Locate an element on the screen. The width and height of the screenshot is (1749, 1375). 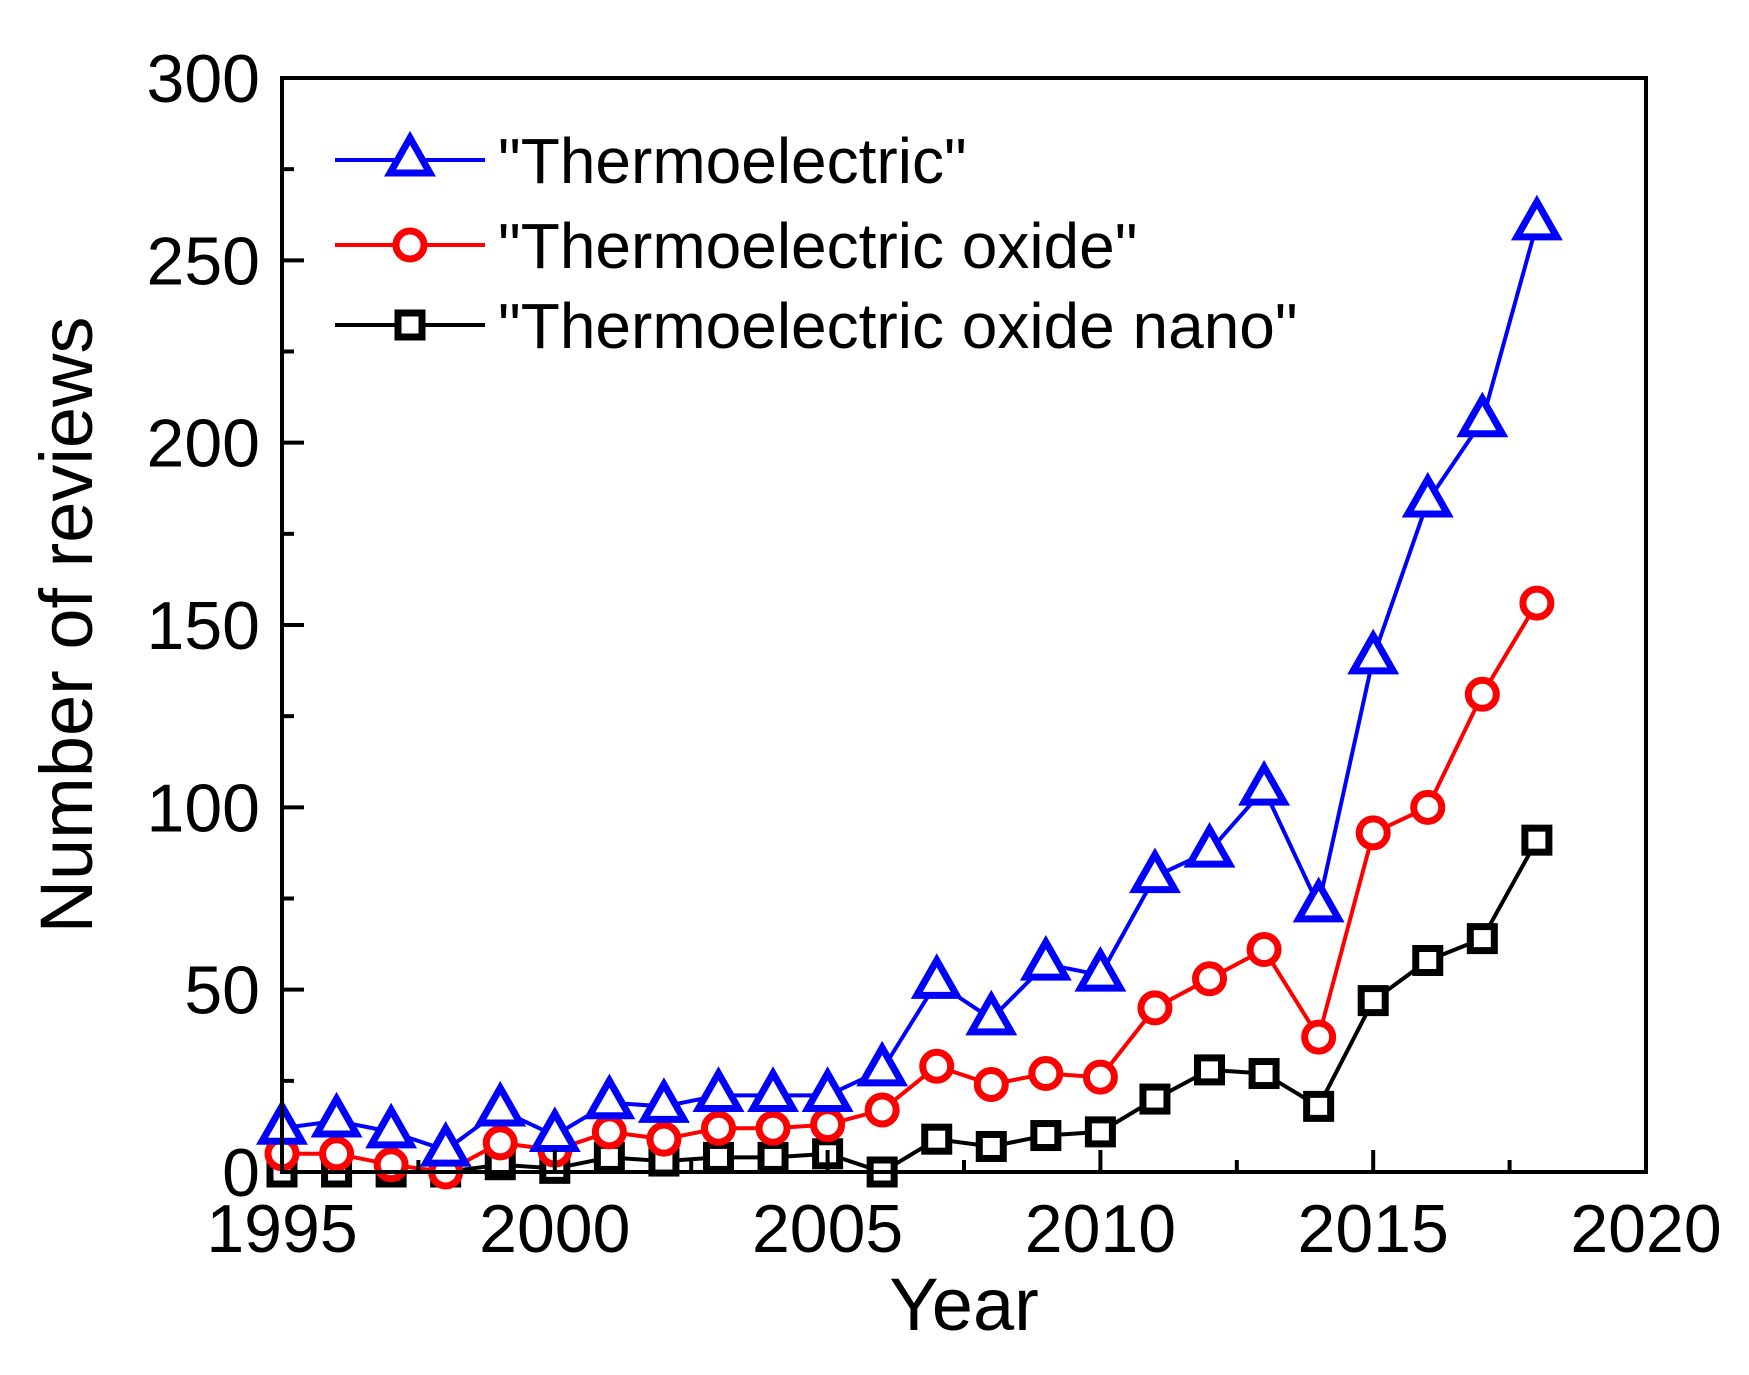
x-tick-label: 2015 is located at coordinates (1373, 1229).